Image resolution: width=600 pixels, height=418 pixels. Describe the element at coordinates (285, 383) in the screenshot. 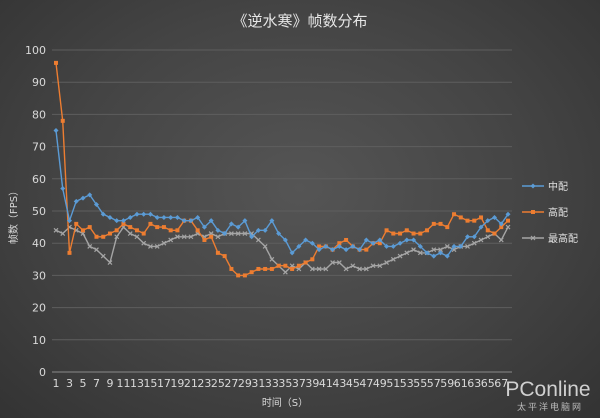

I see `x-tick-label: 35` at that location.